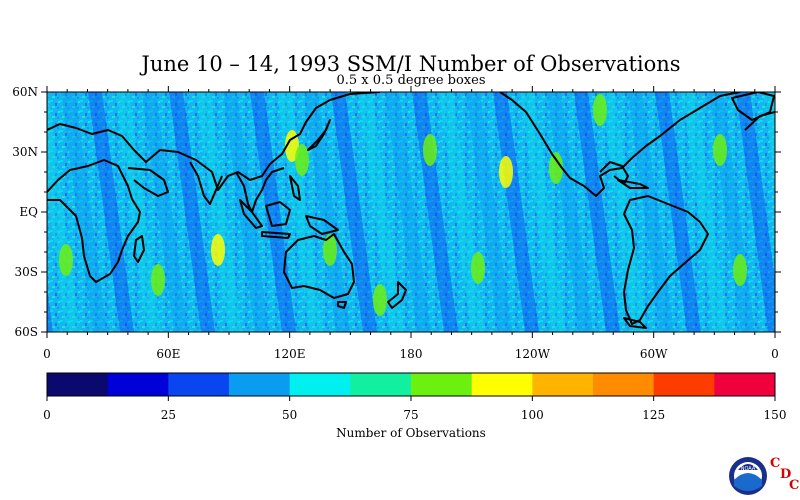 This screenshot has height=500, width=800. Describe the element at coordinates (290, 354) in the screenshot. I see `lon-label: 120E` at that location.